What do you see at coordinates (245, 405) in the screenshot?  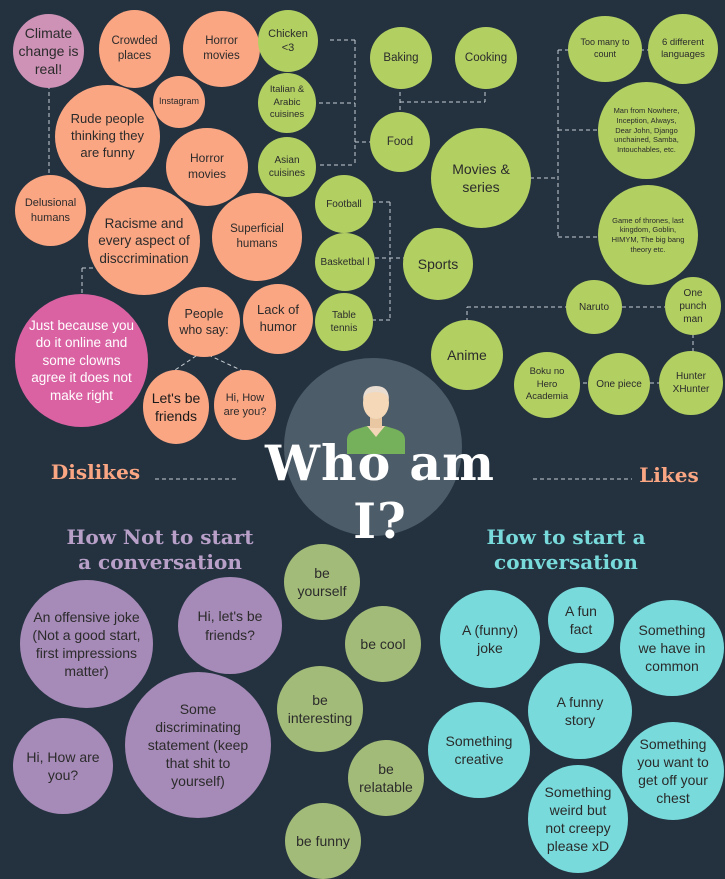 I see `bubble-hi-how-are-you-dislike: Hi, How are you?` at bounding box center [245, 405].